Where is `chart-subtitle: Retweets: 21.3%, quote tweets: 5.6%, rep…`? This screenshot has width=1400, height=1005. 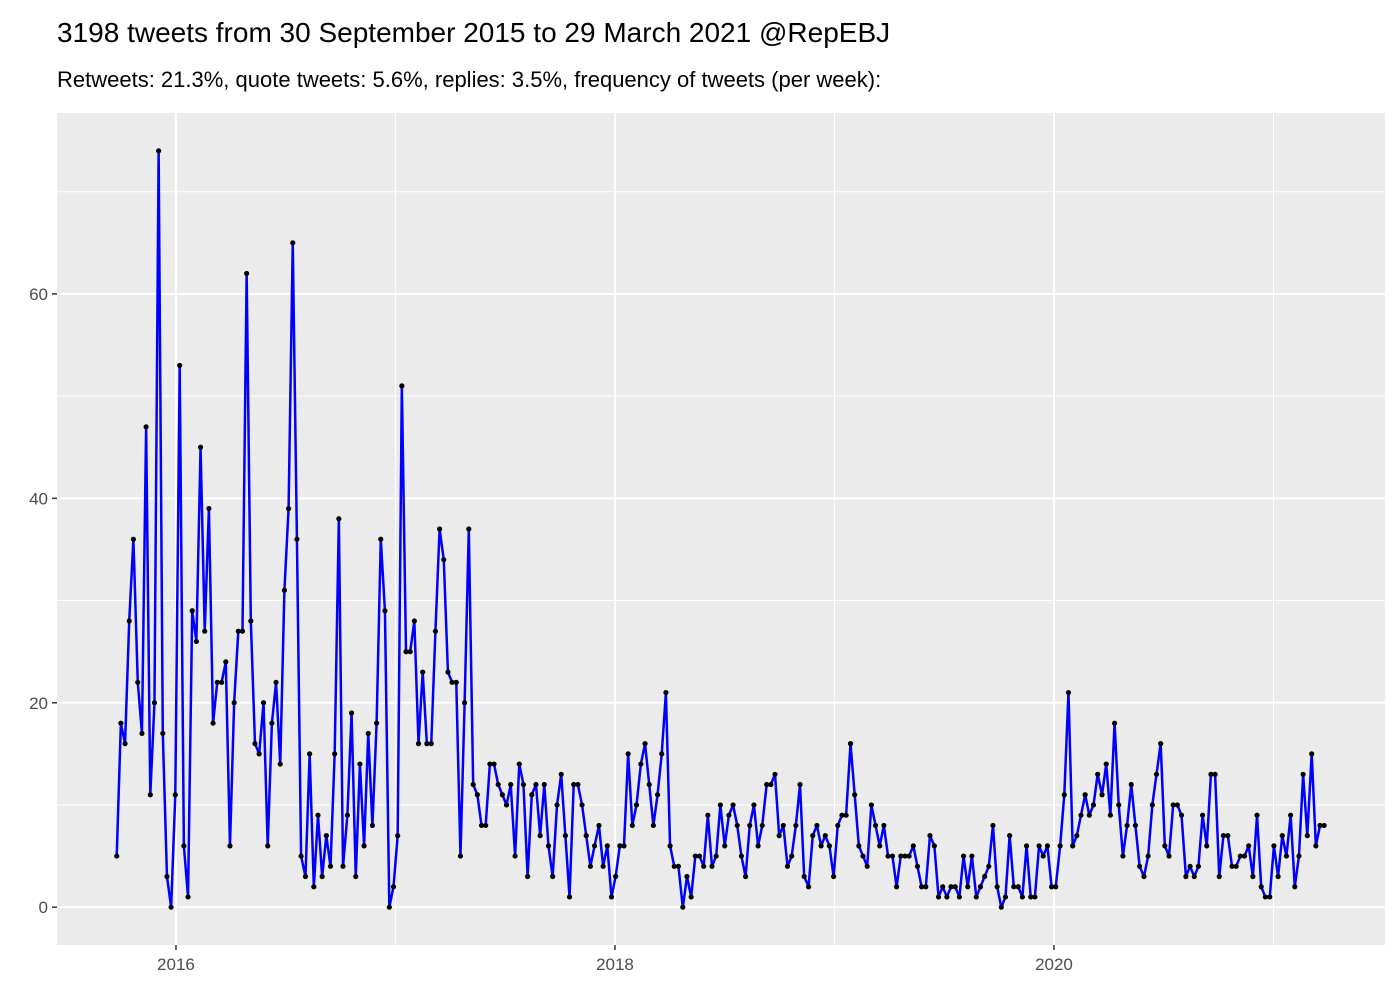 chart-subtitle: Retweets: 21.3%, quote tweets: 5.6%, rep… is located at coordinates (469, 79).